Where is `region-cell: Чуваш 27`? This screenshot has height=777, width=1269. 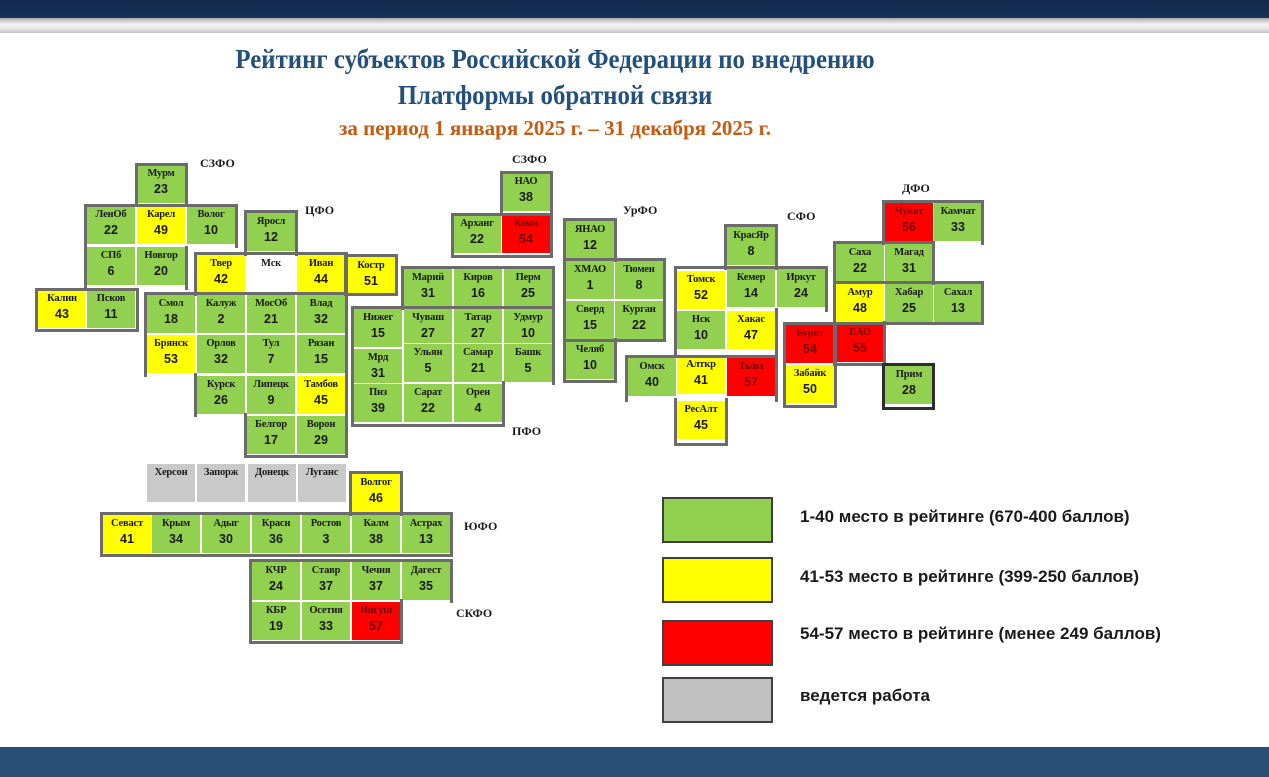 region-cell: Чуваш 27 is located at coordinates (428, 328).